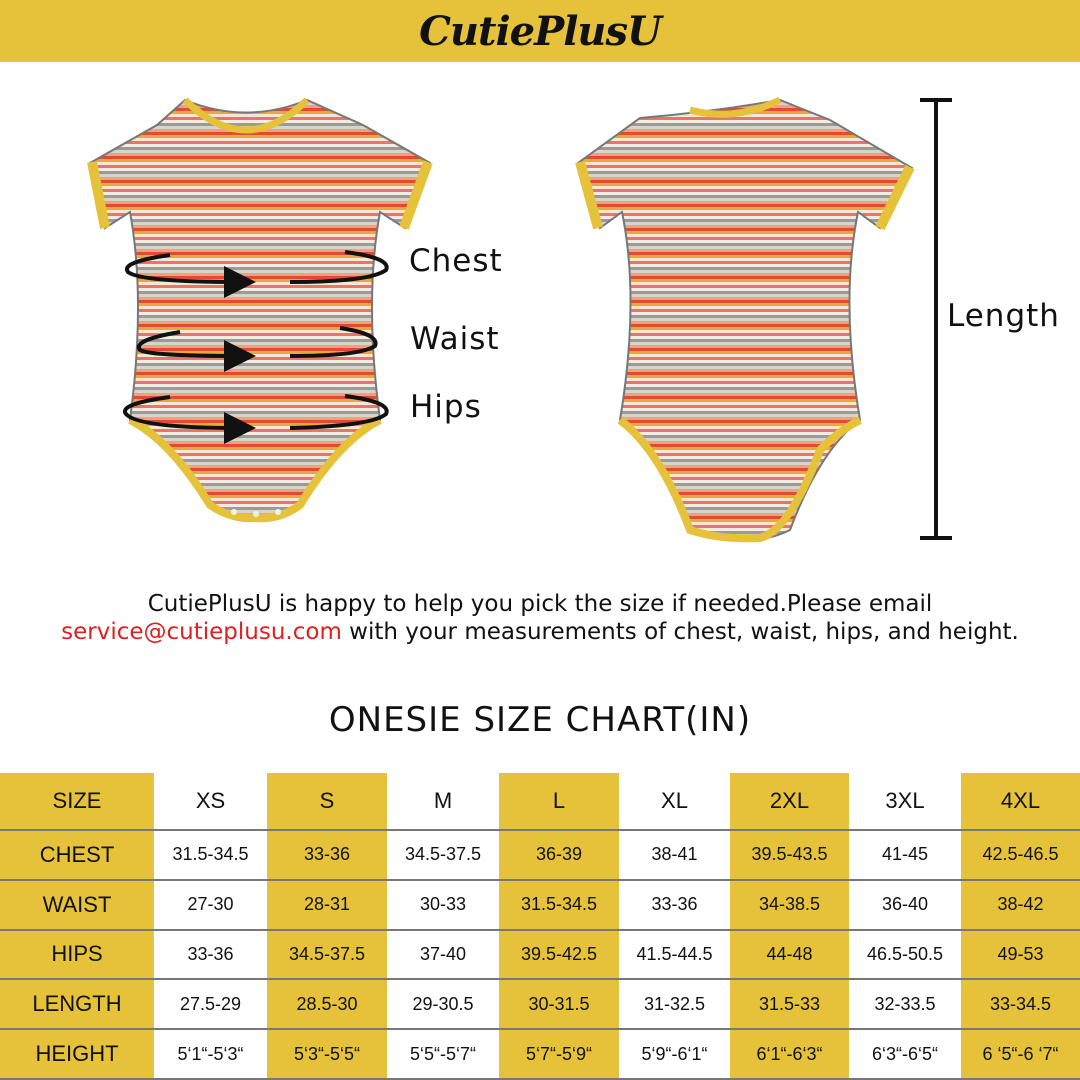  I want to click on table-row-label: WAIST, so click(77, 905).